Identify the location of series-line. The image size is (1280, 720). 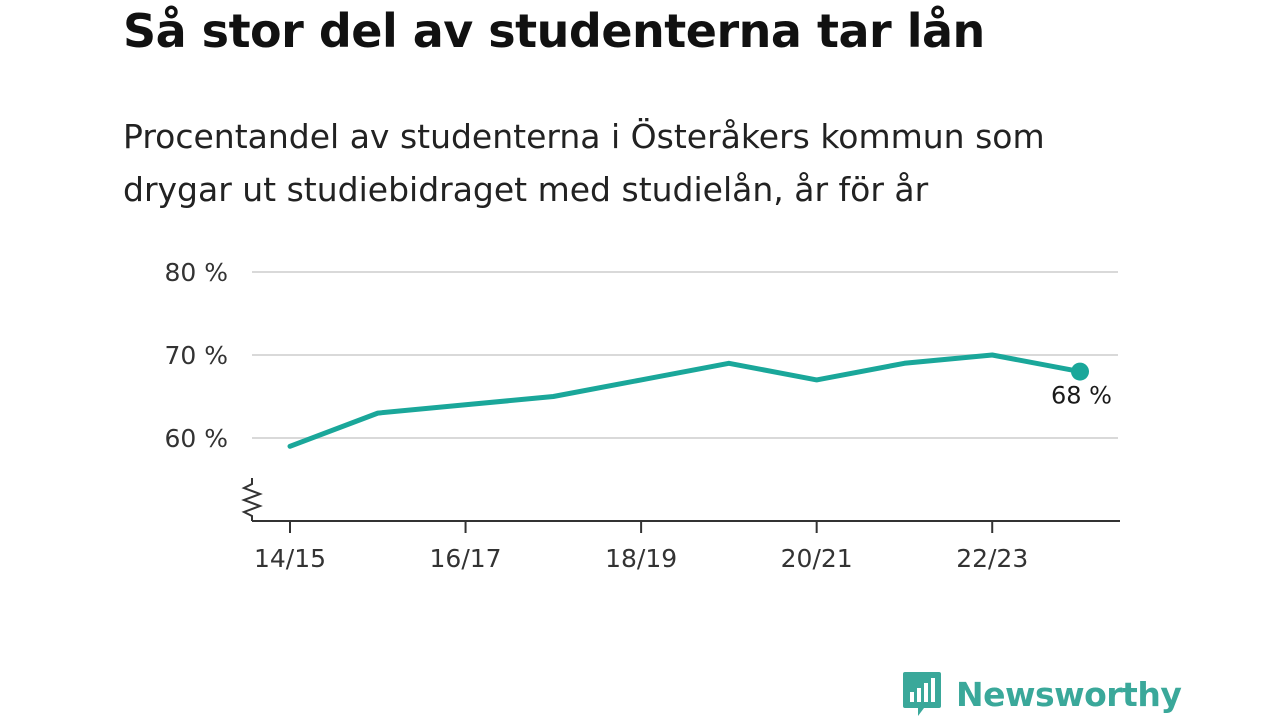
(685, 400).